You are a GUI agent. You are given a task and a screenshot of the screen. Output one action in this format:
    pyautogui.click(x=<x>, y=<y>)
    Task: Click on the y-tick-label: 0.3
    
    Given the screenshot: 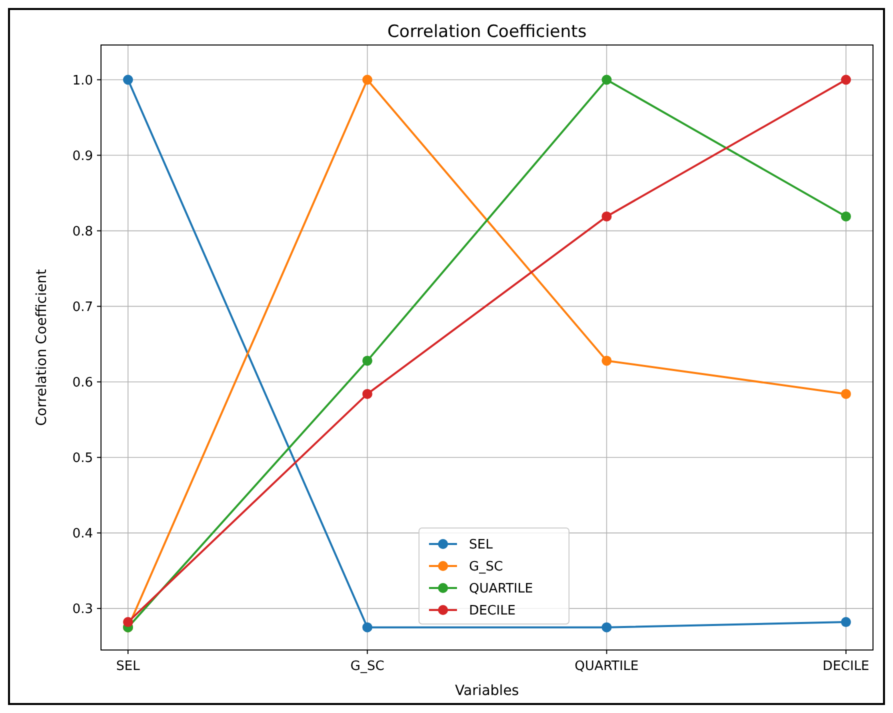 What is the action you would take?
    pyautogui.click(x=82, y=610)
    